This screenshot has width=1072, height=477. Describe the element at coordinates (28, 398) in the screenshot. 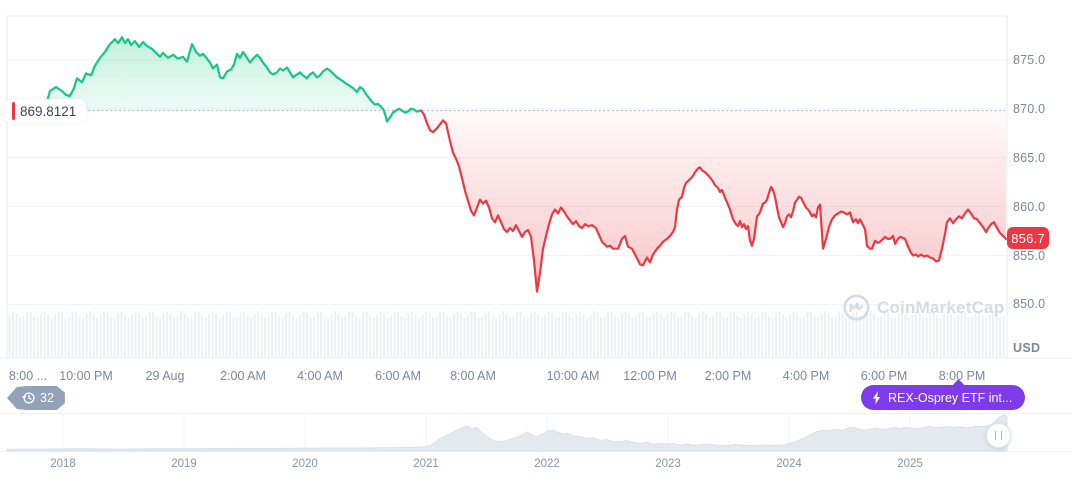

I see `history-clock-icon` at that location.